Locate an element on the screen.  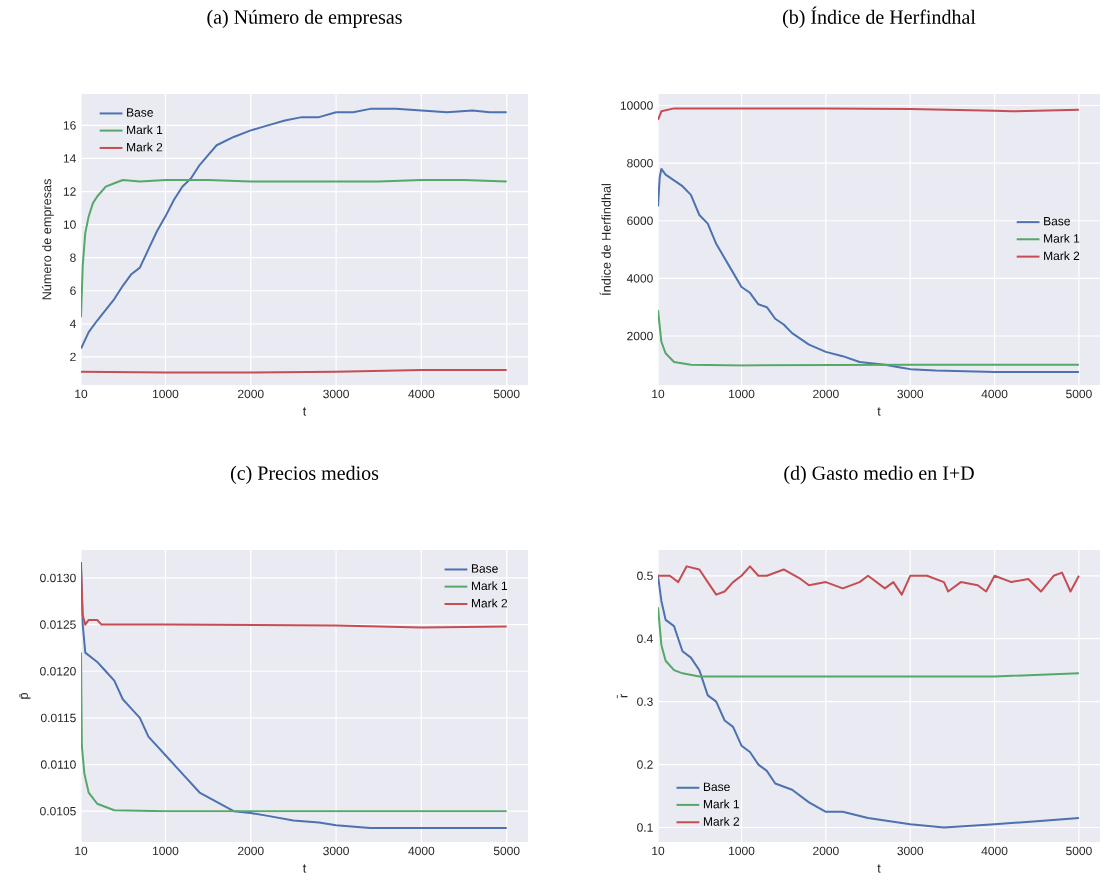
y-tick-label: 10 is located at coordinates (69, 224).